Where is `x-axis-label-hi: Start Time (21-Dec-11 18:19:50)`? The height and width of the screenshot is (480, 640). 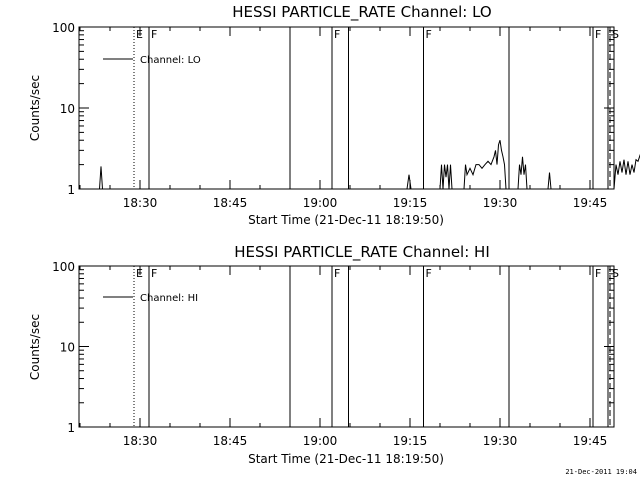
x-axis-label-hi: Start Time (21-Dec-11 18:19:50) is located at coordinates (346, 459).